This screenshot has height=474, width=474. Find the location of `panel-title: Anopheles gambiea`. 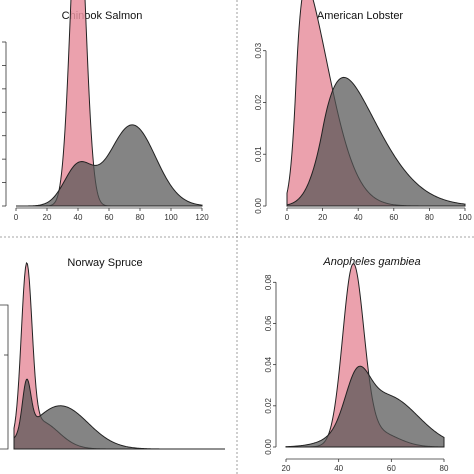

panel-title: Anopheles gambiea is located at coordinates (371, 262).